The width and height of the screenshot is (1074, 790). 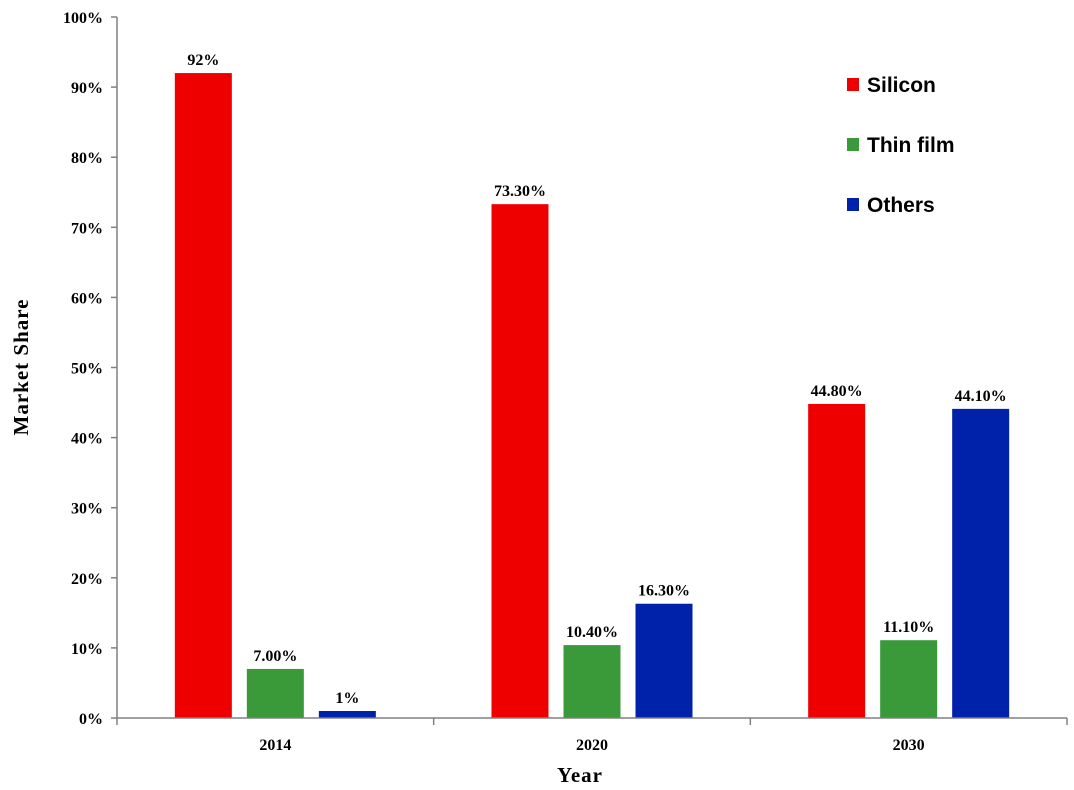 I want to click on bar-silicon-2030, so click(x=837, y=560).